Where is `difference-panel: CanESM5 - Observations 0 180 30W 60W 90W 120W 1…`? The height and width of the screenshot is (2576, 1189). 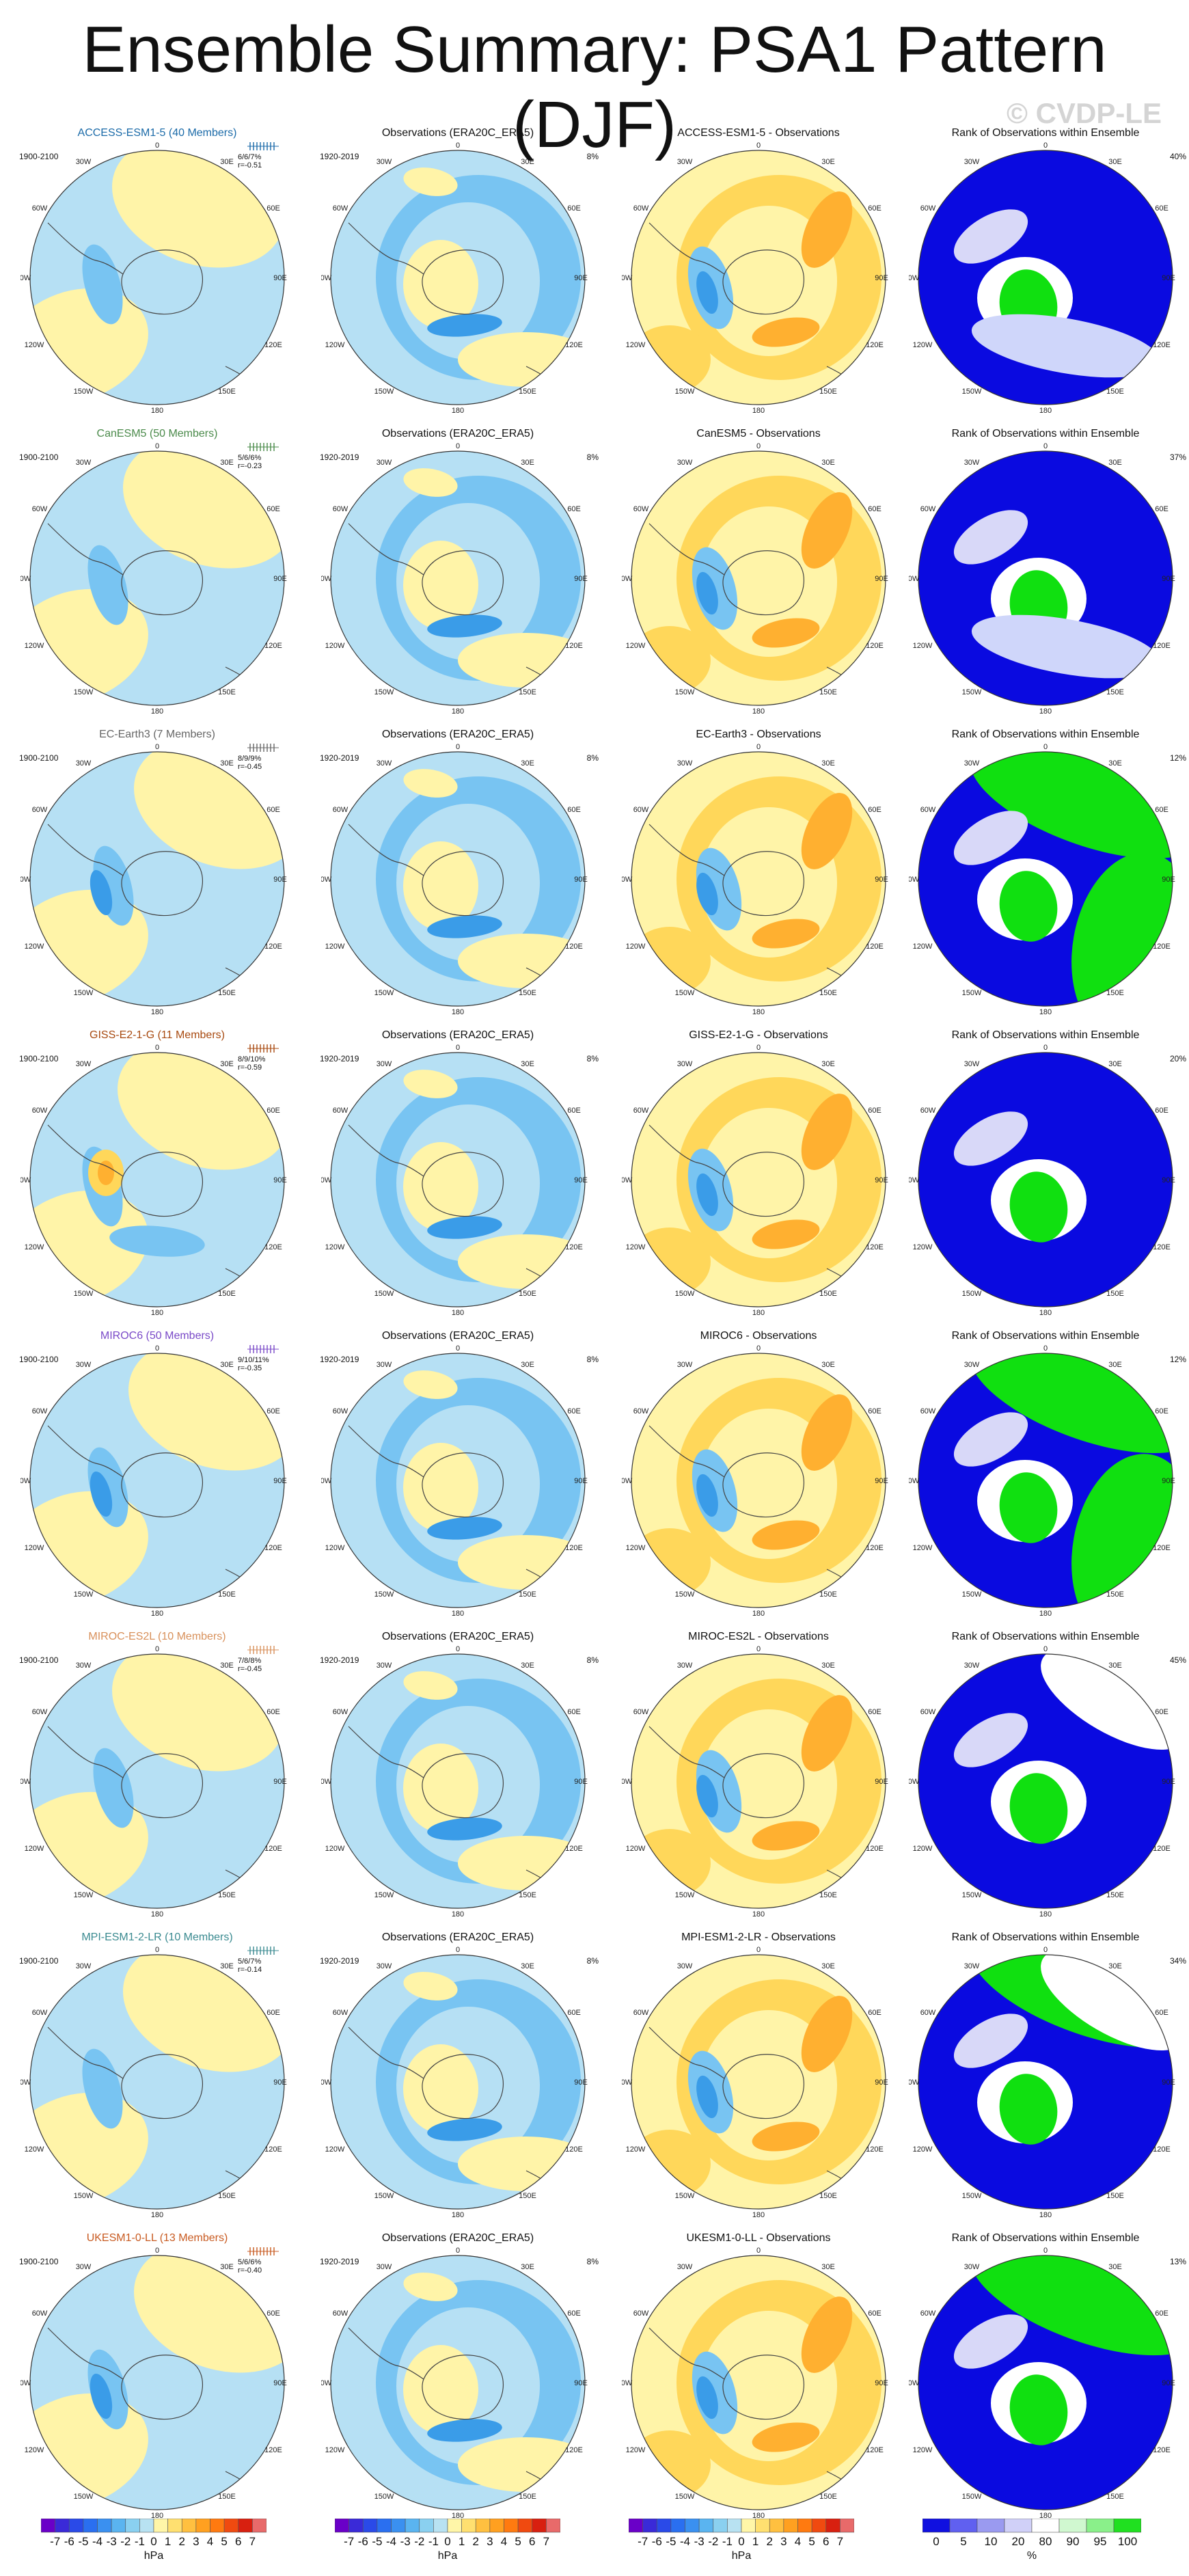 difference-panel: CanESM5 - Observations 0 180 30W 60W 90W 120W 1… is located at coordinates (758, 575).